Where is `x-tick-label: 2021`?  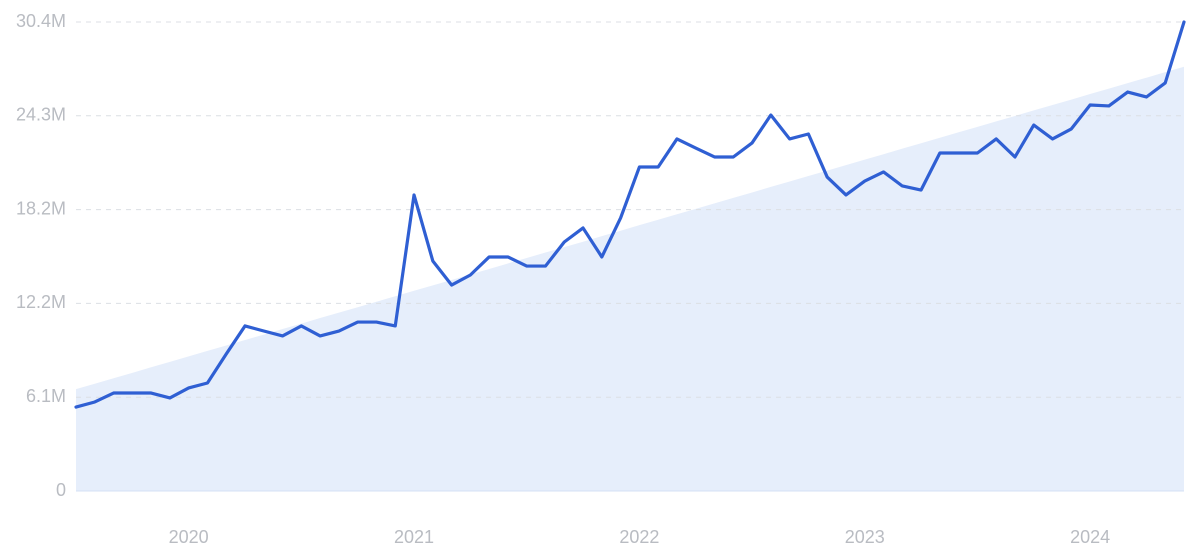
x-tick-label: 2021 is located at coordinates (414, 537).